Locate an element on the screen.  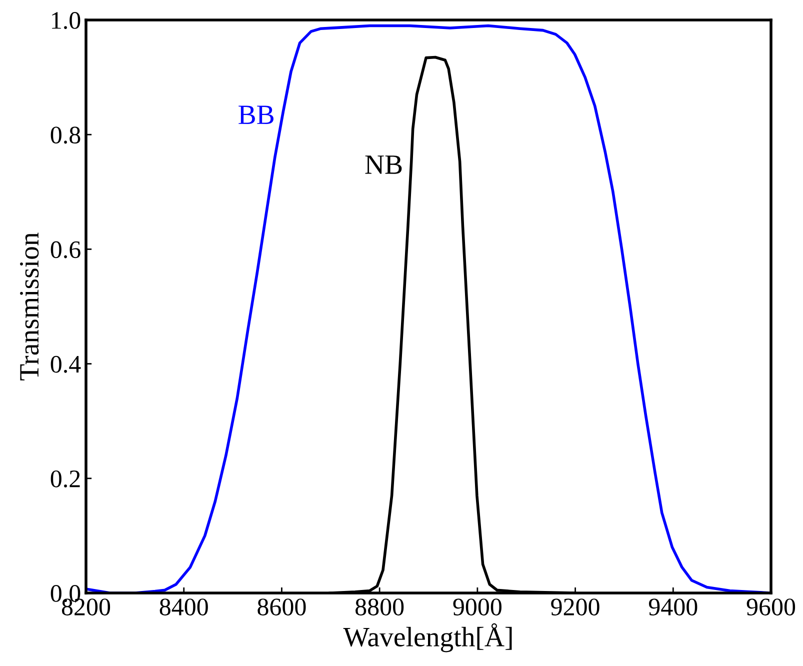
y-tick-label: 1.0 is located at coordinates (66, 21).